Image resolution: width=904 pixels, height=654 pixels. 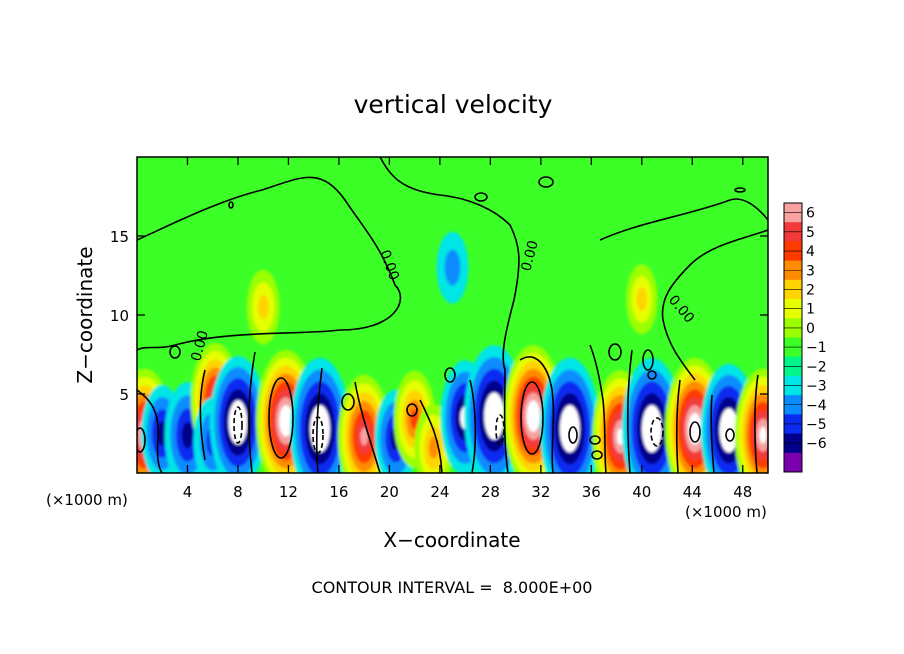 I want to click on colorbar-label: −2, so click(x=816, y=367).